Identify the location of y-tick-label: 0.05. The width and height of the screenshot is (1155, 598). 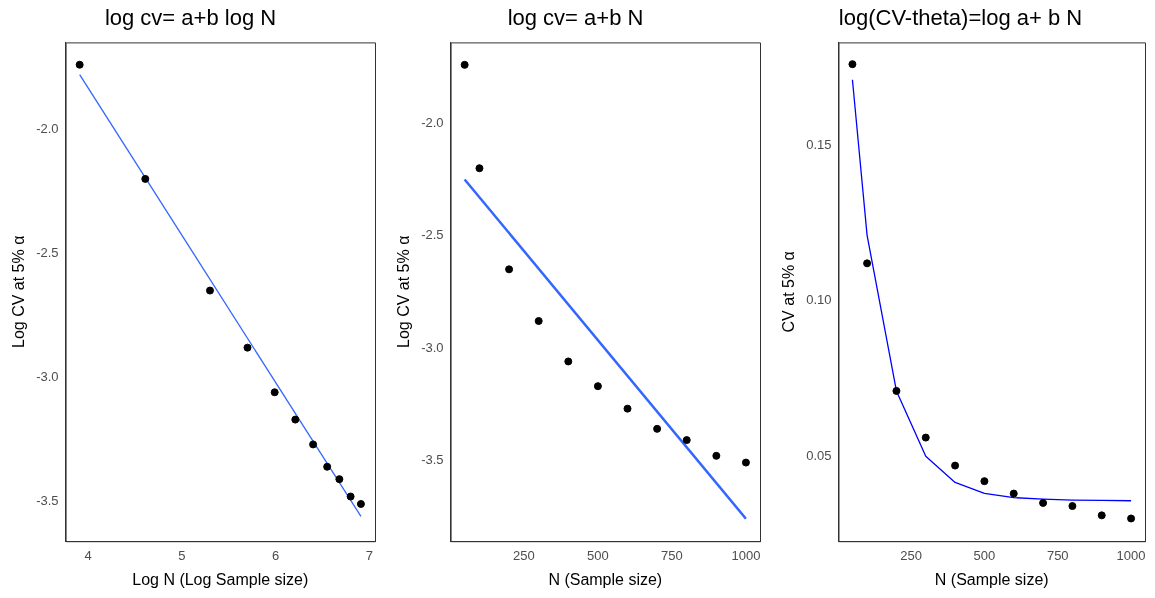
(819, 455).